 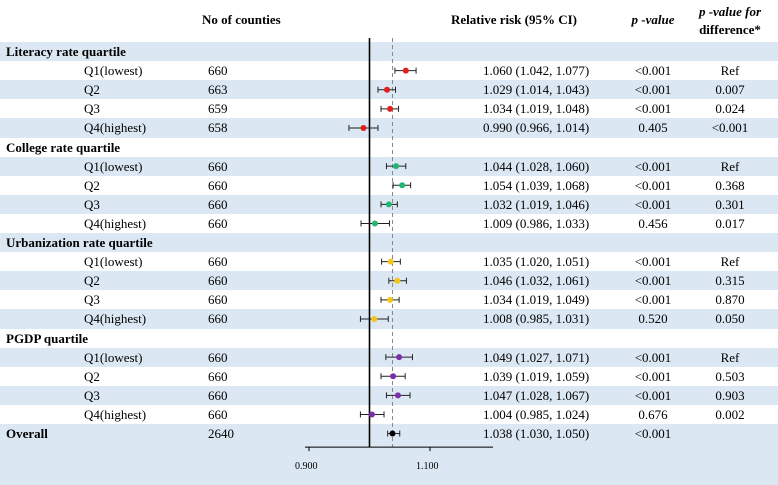 What do you see at coordinates (390, 299) in the screenshot?
I see `series-2-q3-point` at bounding box center [390, 299].